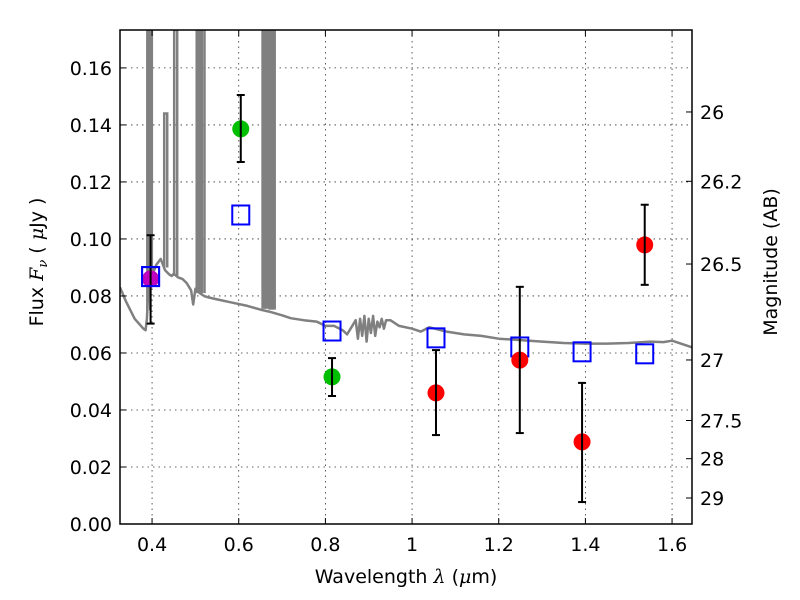 The height and width of the screenshot is (600, 800). I want to click on y-tick-label: 0.04, so click(91, 411).